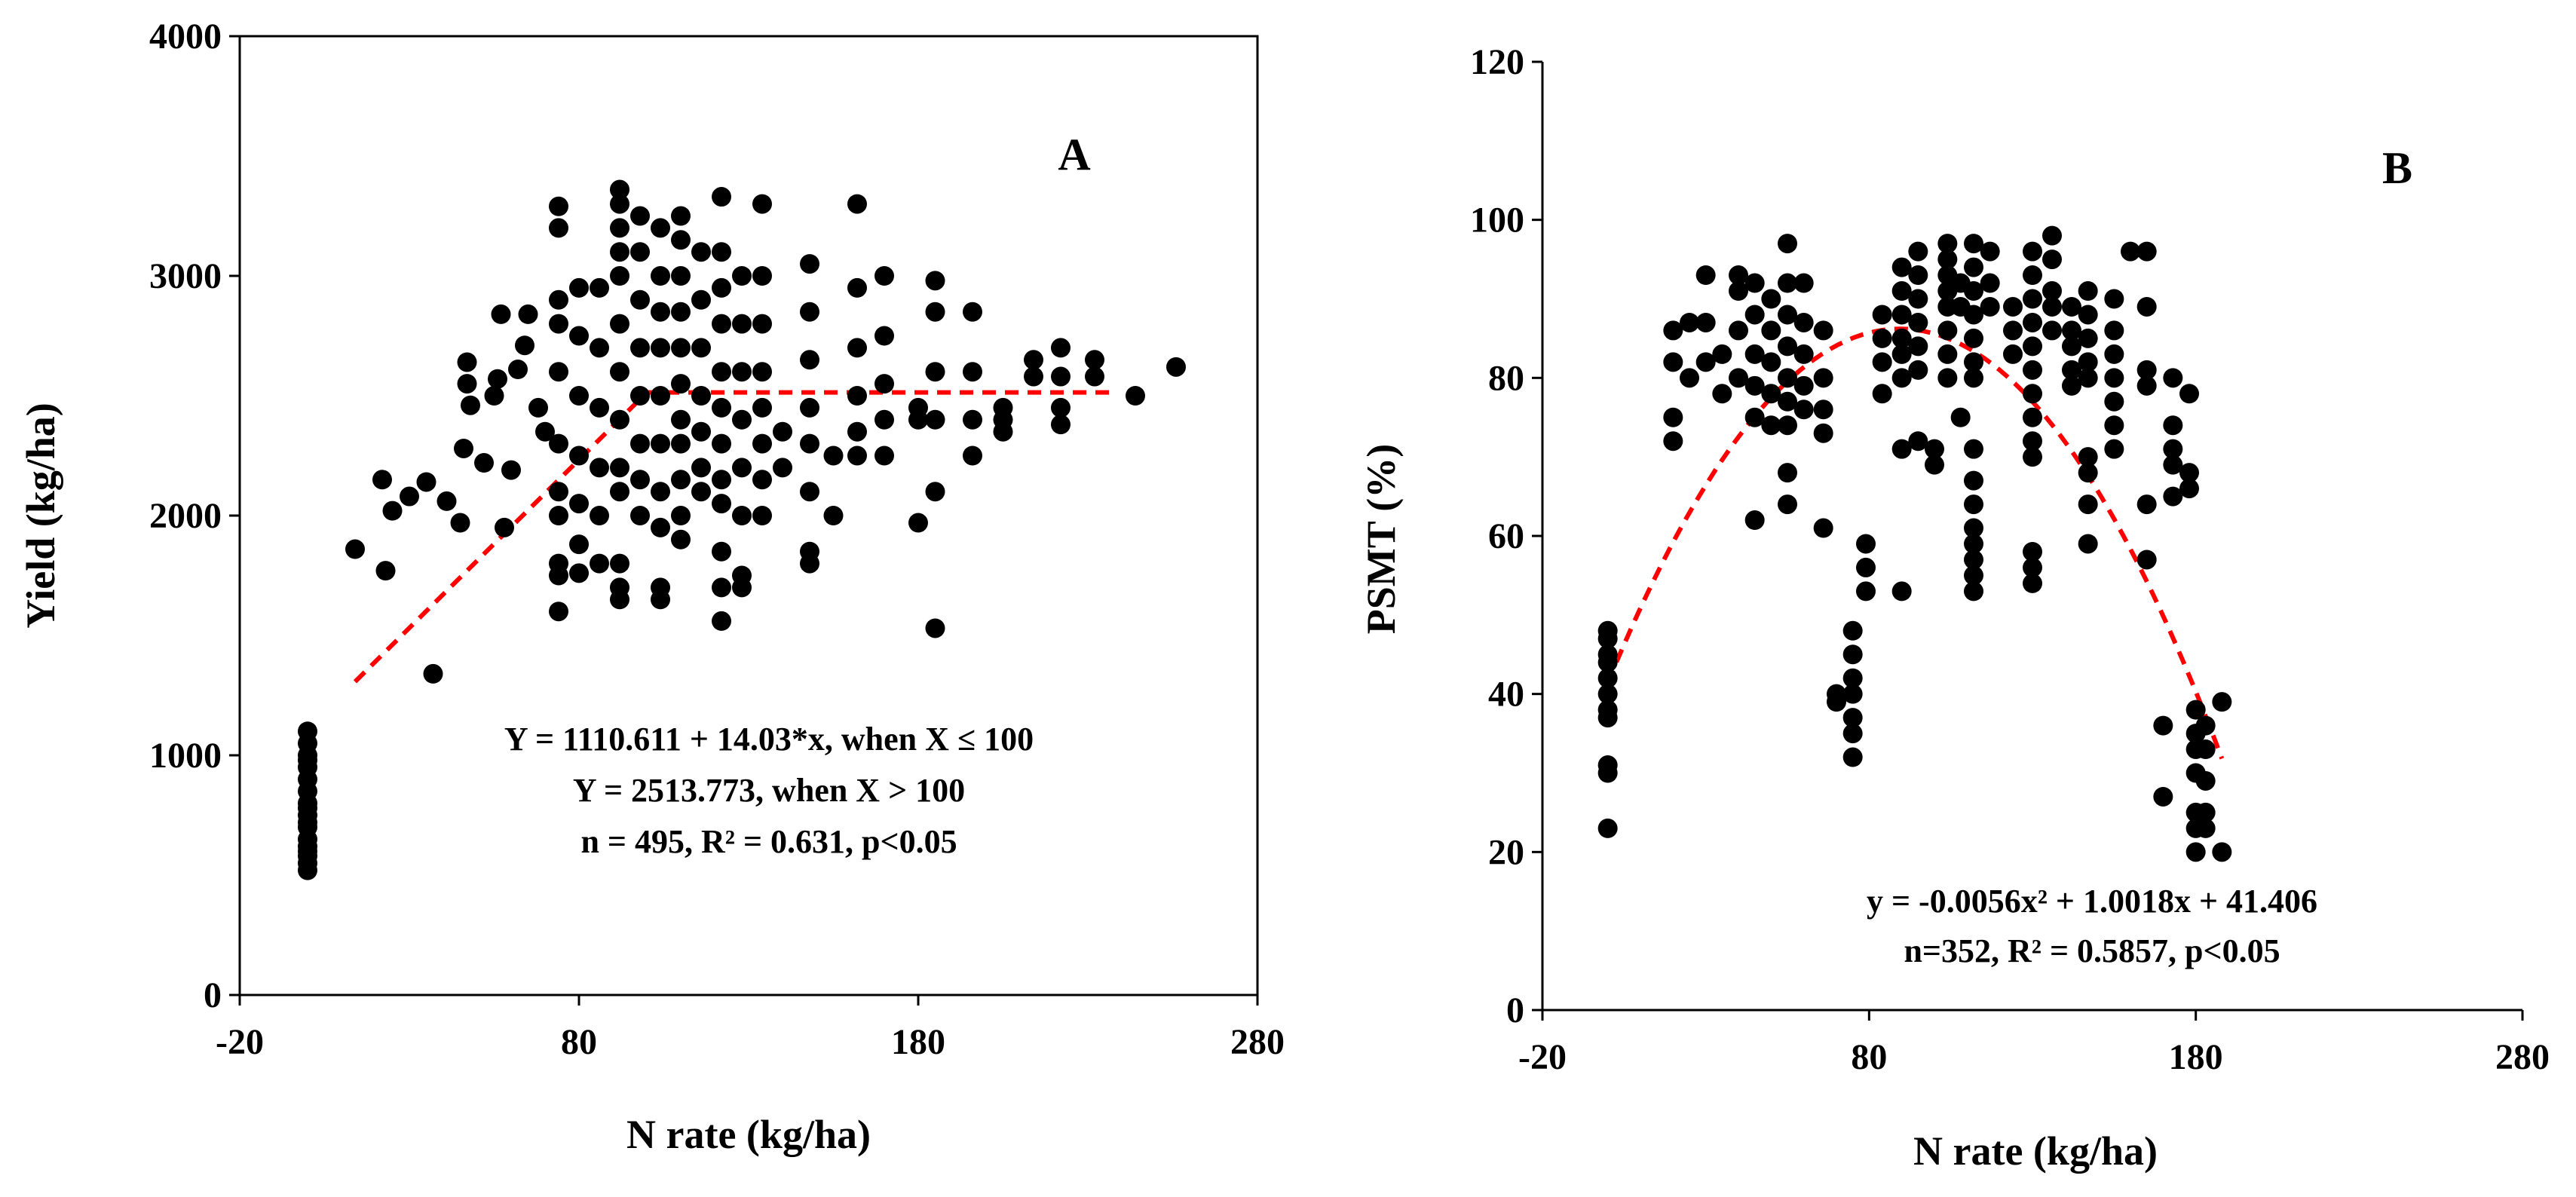 This screenshot has height=1197, width=2576. I want to click on y-tick-label-b: 80, so click(1506, 378).